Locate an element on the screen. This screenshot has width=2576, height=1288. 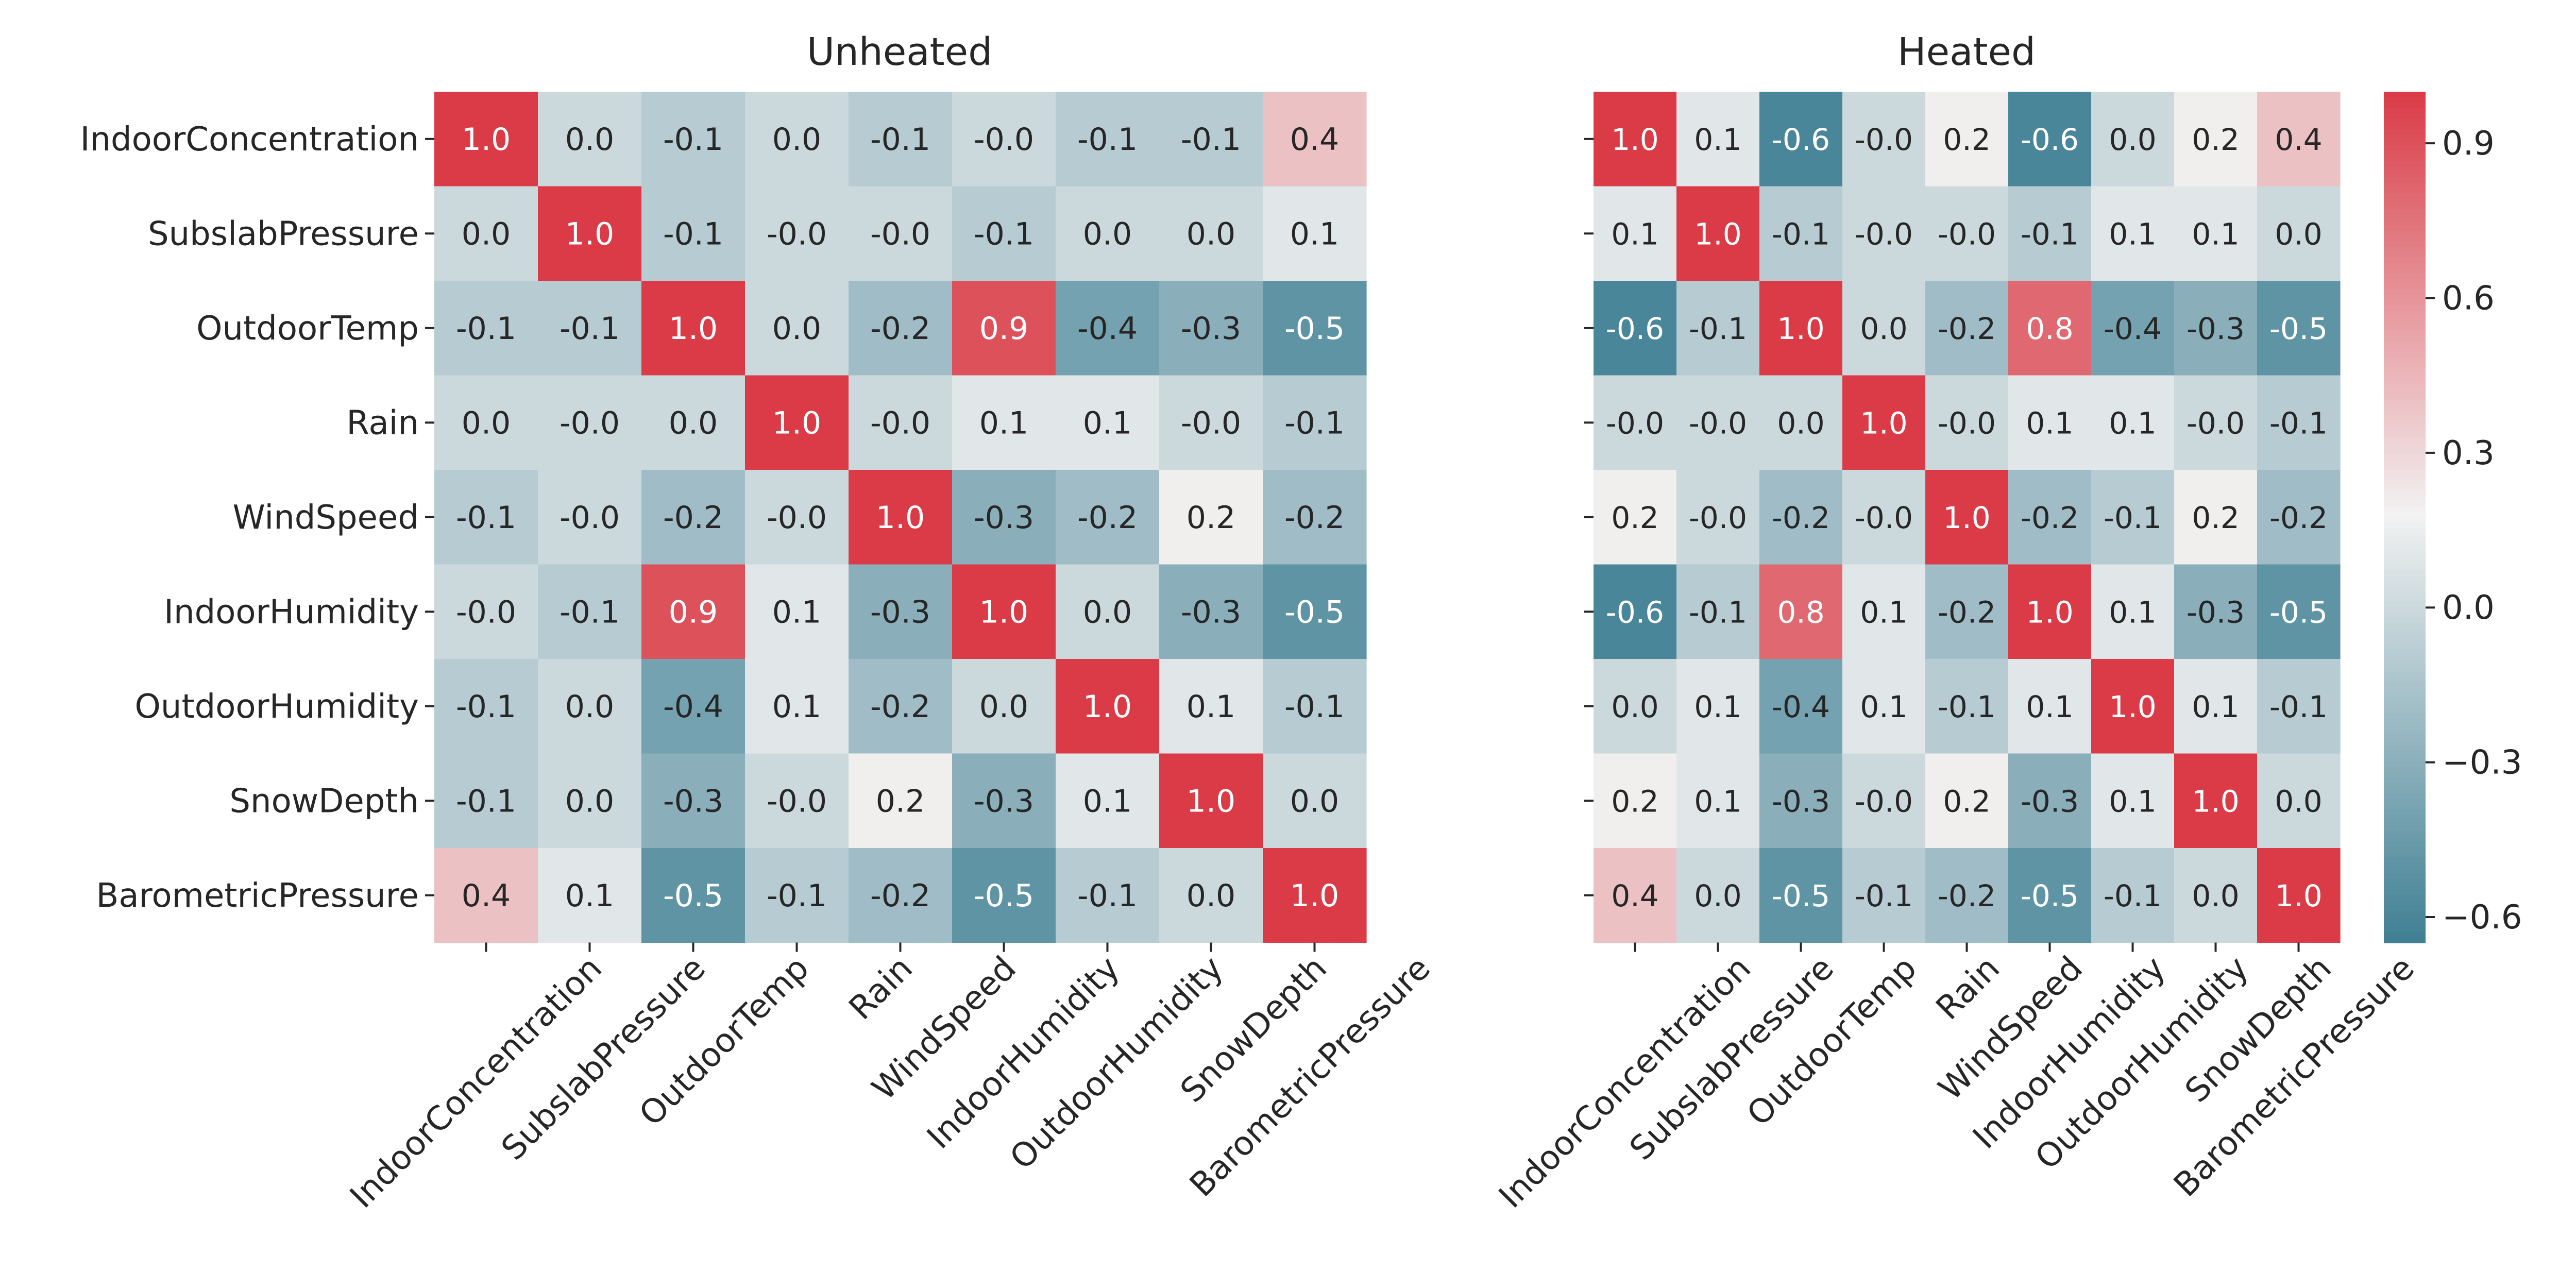
heated-cell-value: 0.4 is located at coordinates (1634, 895).